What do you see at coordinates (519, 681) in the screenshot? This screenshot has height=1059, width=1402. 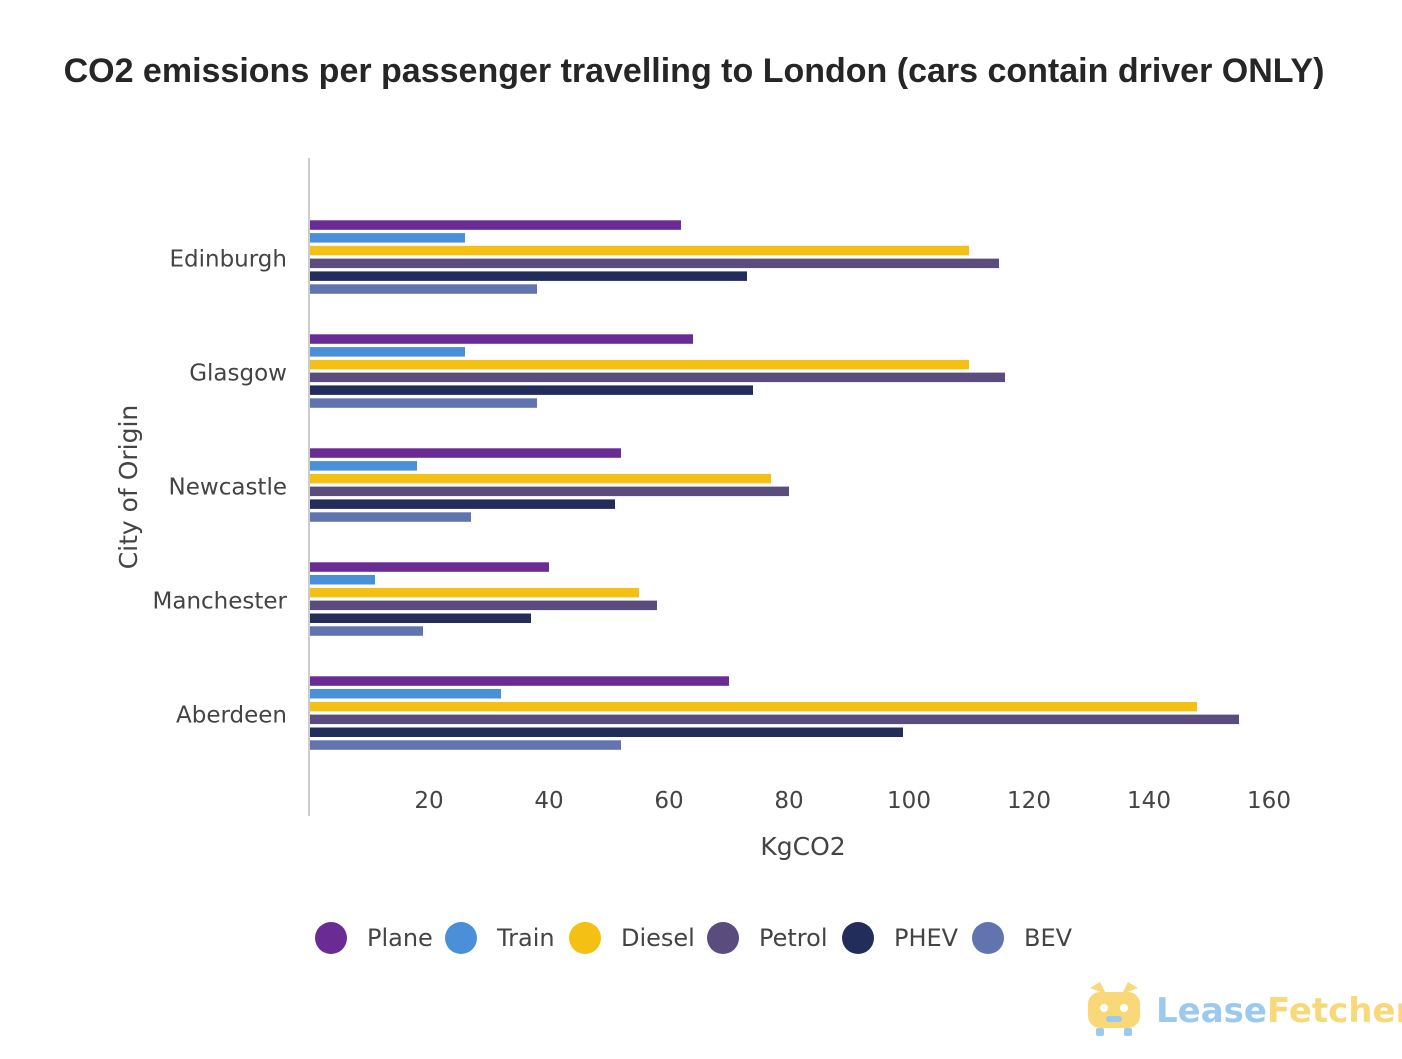 I see `bar-aberdeen-plane` at bounding box center [519, 681].